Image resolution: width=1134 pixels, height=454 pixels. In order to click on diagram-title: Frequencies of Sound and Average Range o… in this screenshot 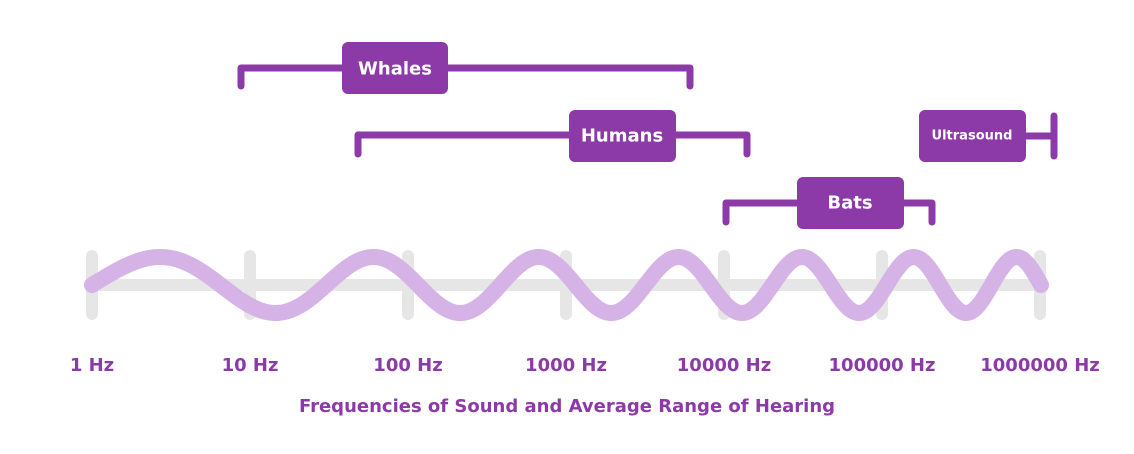, I will do `click(567, 406)`.